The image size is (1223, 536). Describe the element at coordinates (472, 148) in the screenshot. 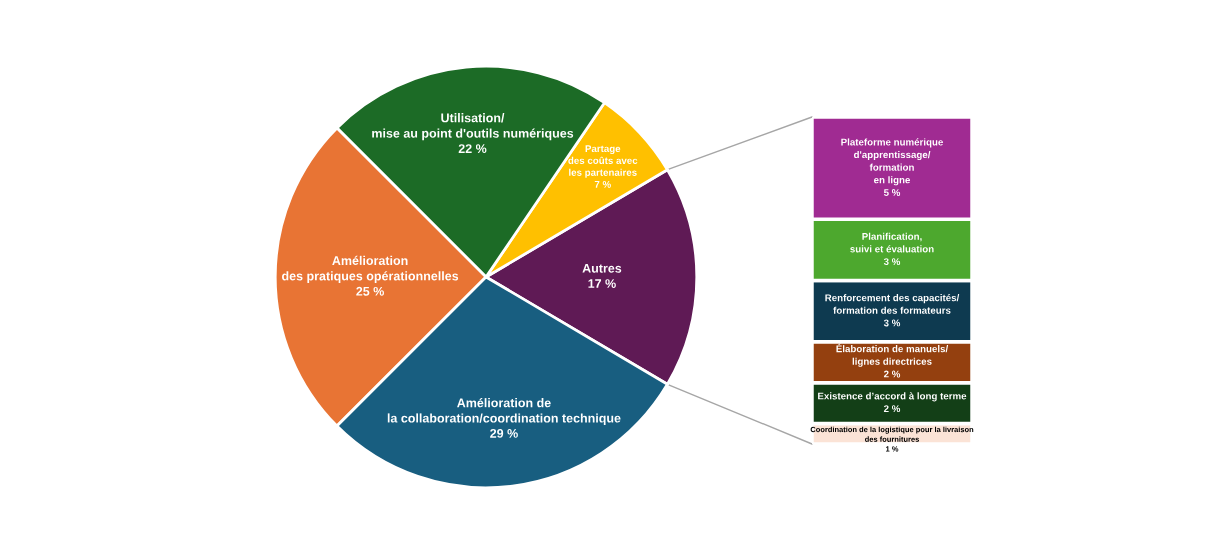

I see `data-label: 22 %` at that location.